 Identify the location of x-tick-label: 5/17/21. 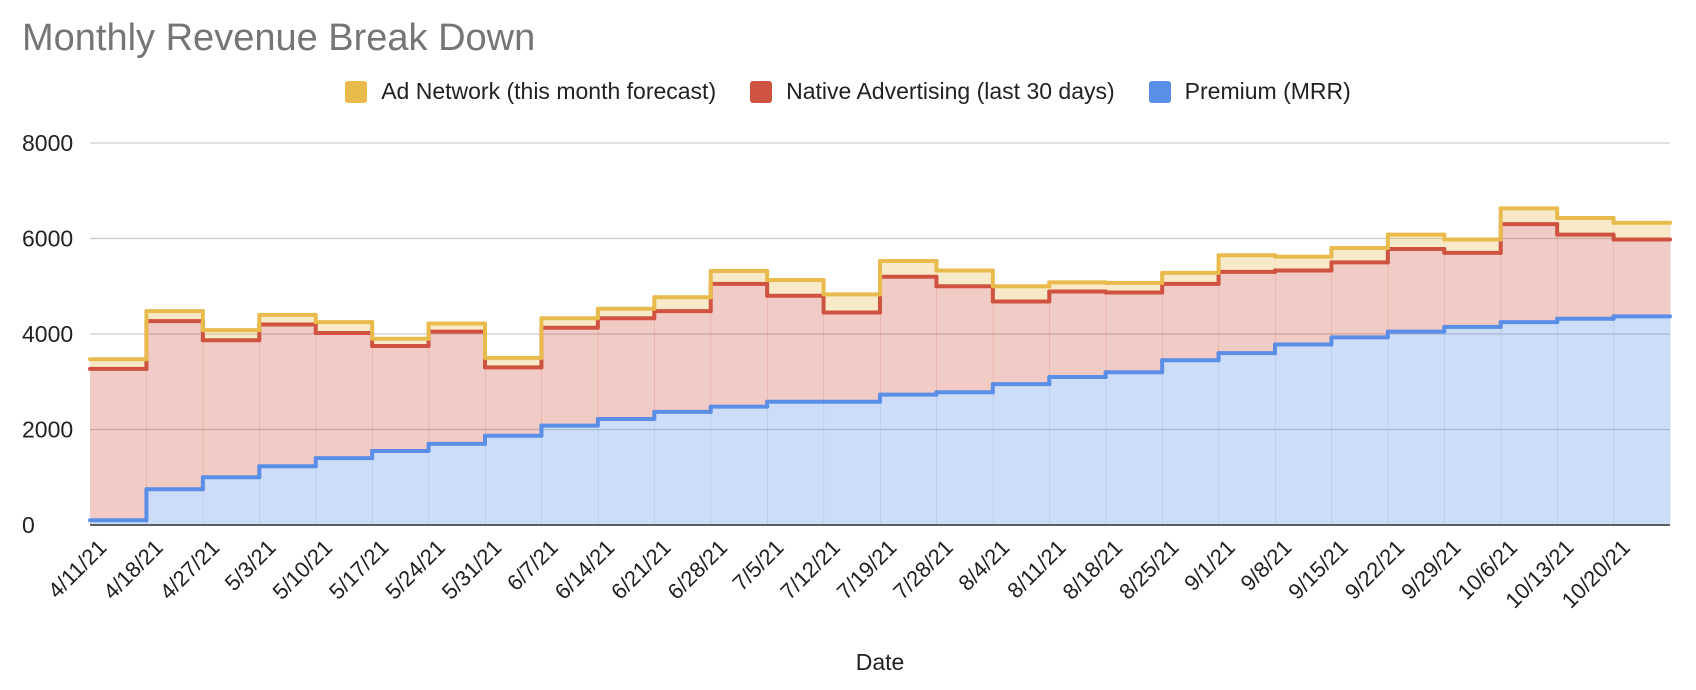
(359, 570).